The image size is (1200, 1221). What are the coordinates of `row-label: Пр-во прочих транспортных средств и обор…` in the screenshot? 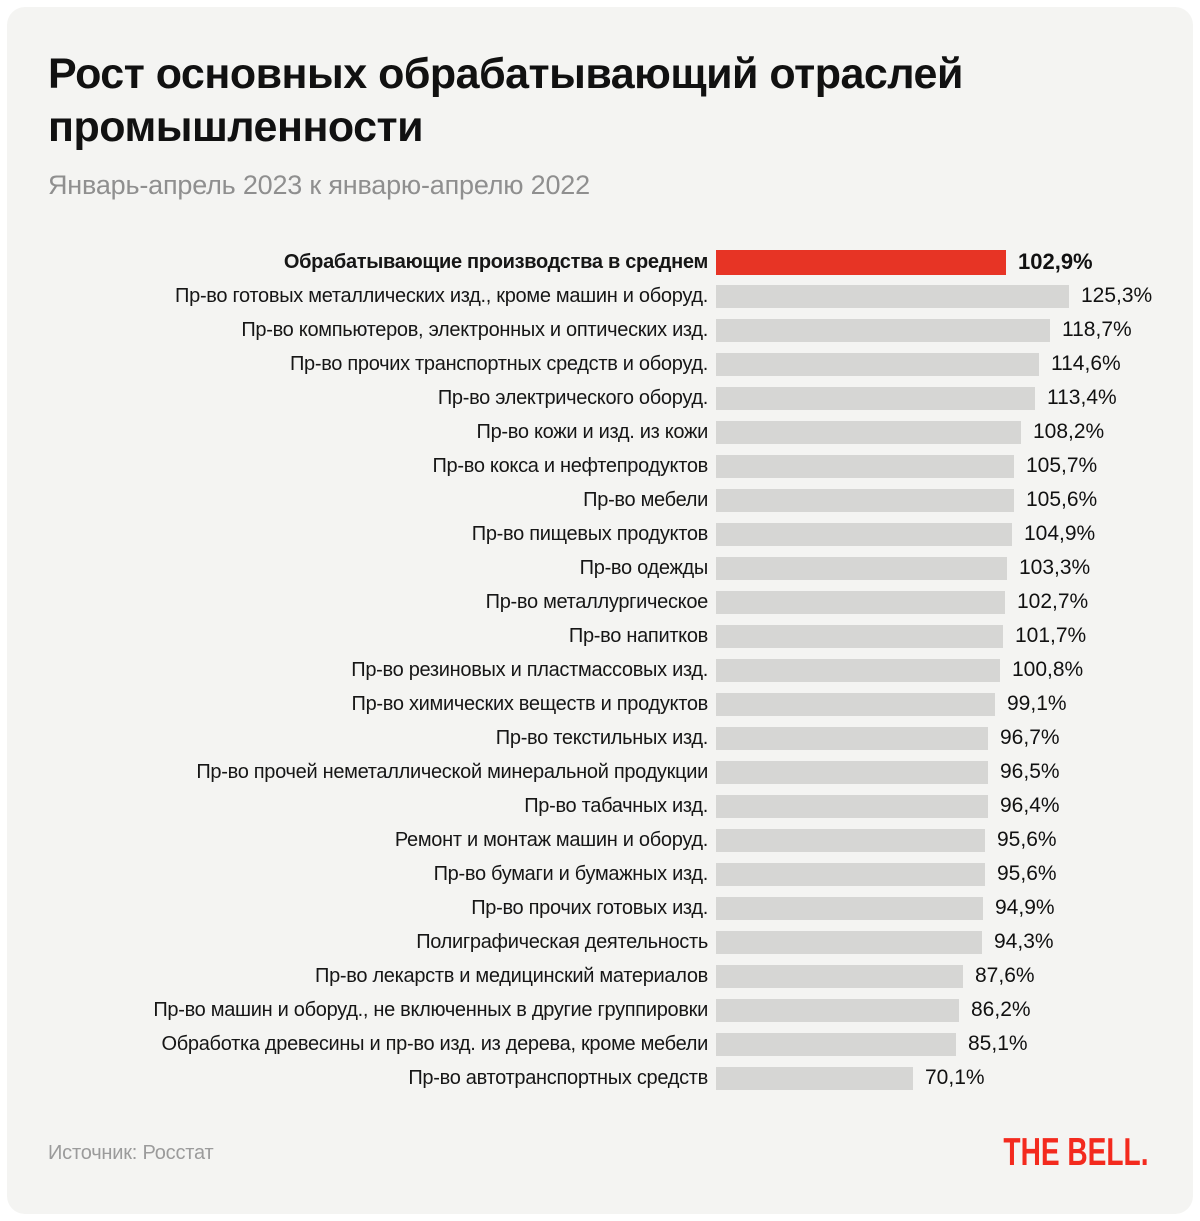 It's located at (498, 363).